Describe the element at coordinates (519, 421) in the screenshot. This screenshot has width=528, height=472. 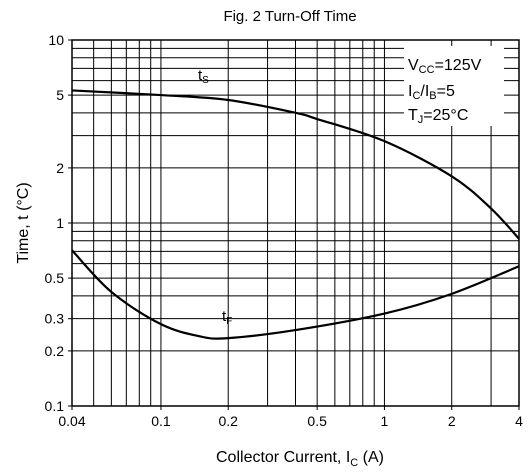
I see `x-tick-label: 4` at that location.